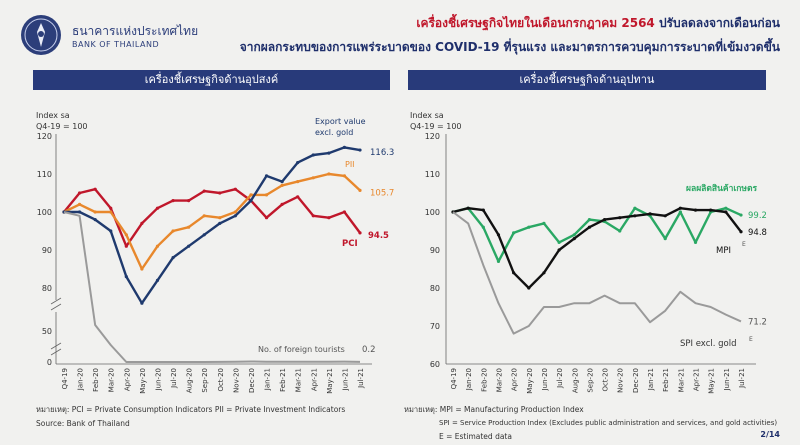 The image size is (800, 445). Describe the element at coordinates (65, 378) in the screenshot. I see `left-xtick-label: Q4-19` at that location.